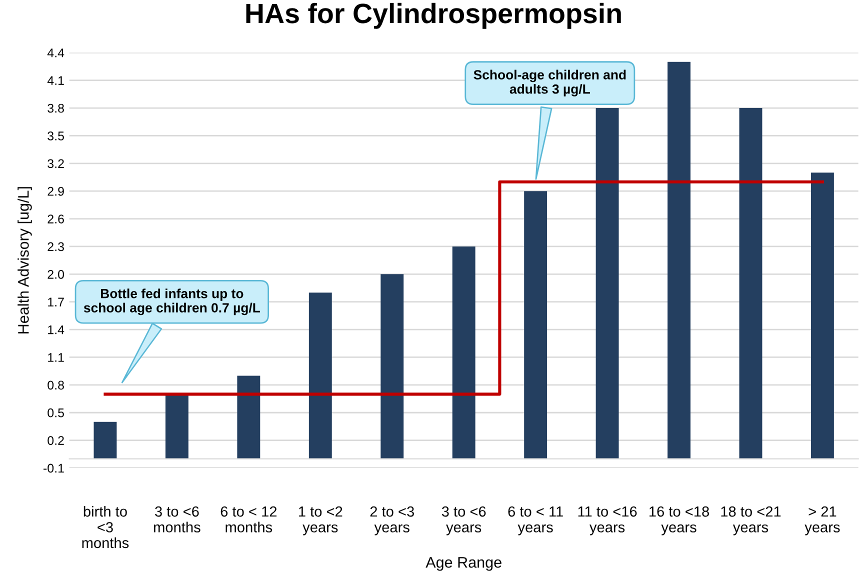  Describe the element at coordinates (105, 527) in the screenshot. I see `x-tick-label: birth to <3 months` at that location.